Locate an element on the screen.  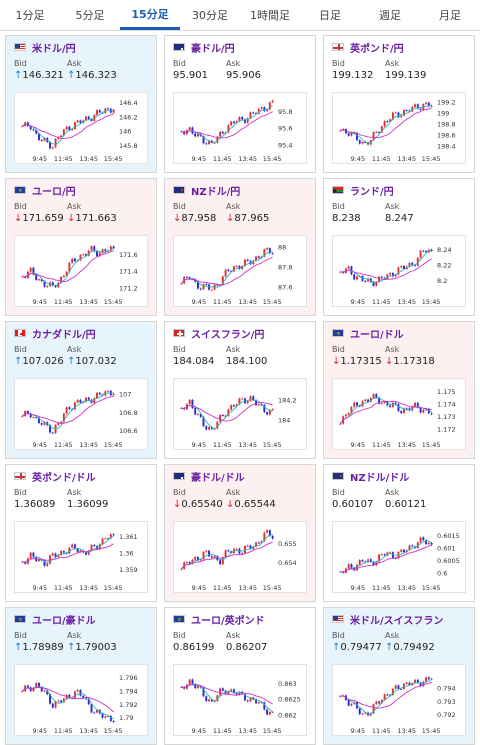
candlestick-chart: 8.24 8.22 8.2 9:45 11:45 13:45 15:45 is located at coordinates (399, 271).